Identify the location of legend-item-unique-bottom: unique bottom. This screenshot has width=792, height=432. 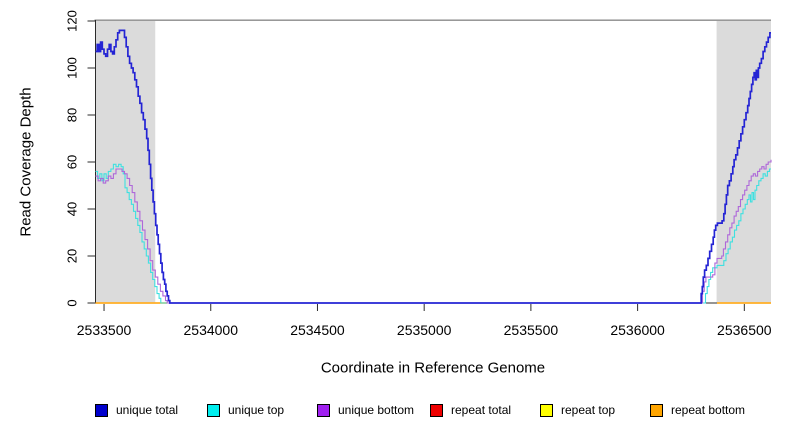
(365, 410).